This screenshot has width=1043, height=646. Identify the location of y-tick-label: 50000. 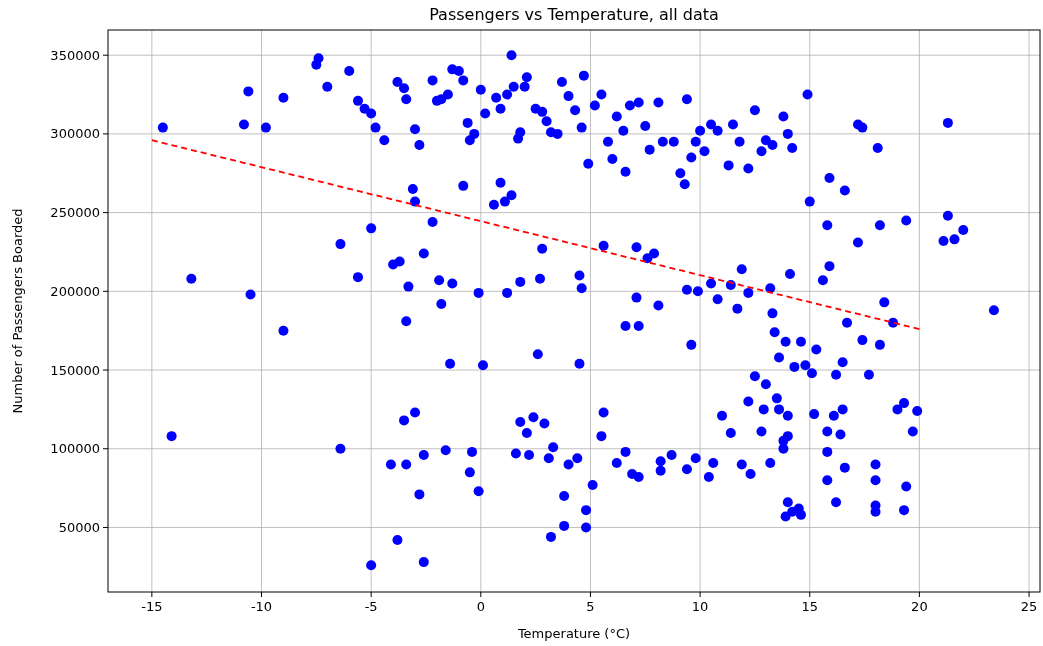
(79, 528).